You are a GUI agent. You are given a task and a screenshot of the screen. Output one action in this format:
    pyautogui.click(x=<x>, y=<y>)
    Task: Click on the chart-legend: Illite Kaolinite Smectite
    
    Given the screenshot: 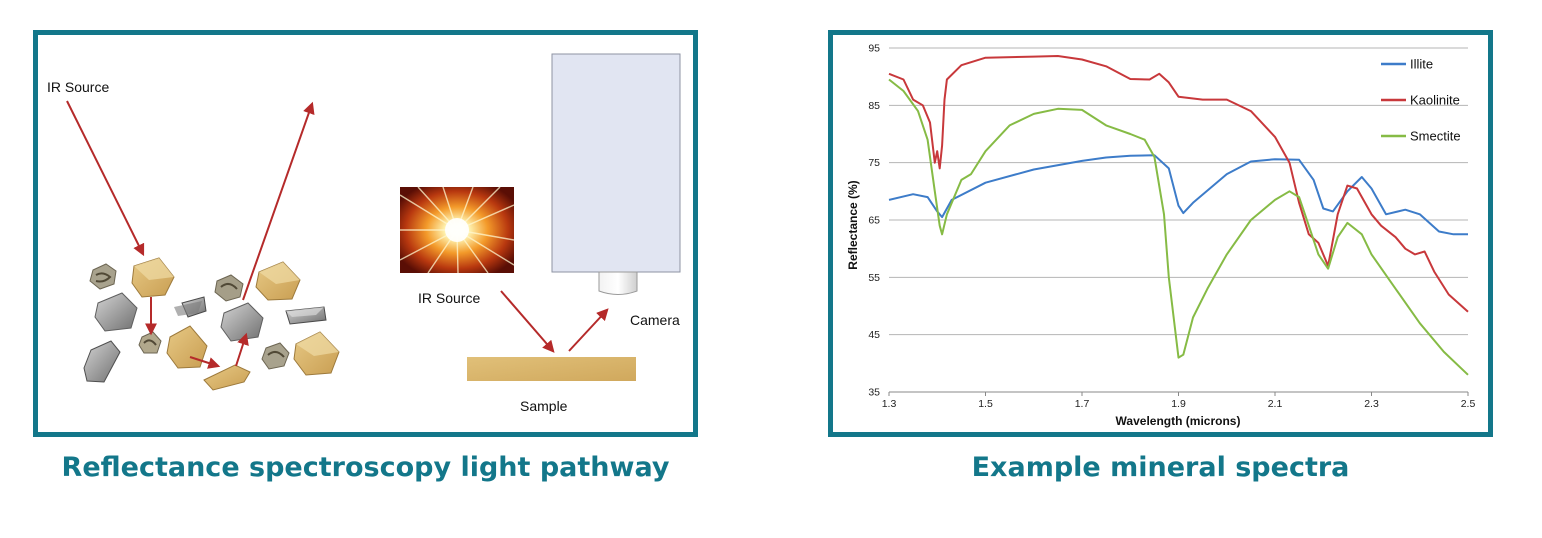 What is the action you would take?
    pyautogui.click(x=1421, y=100)
    